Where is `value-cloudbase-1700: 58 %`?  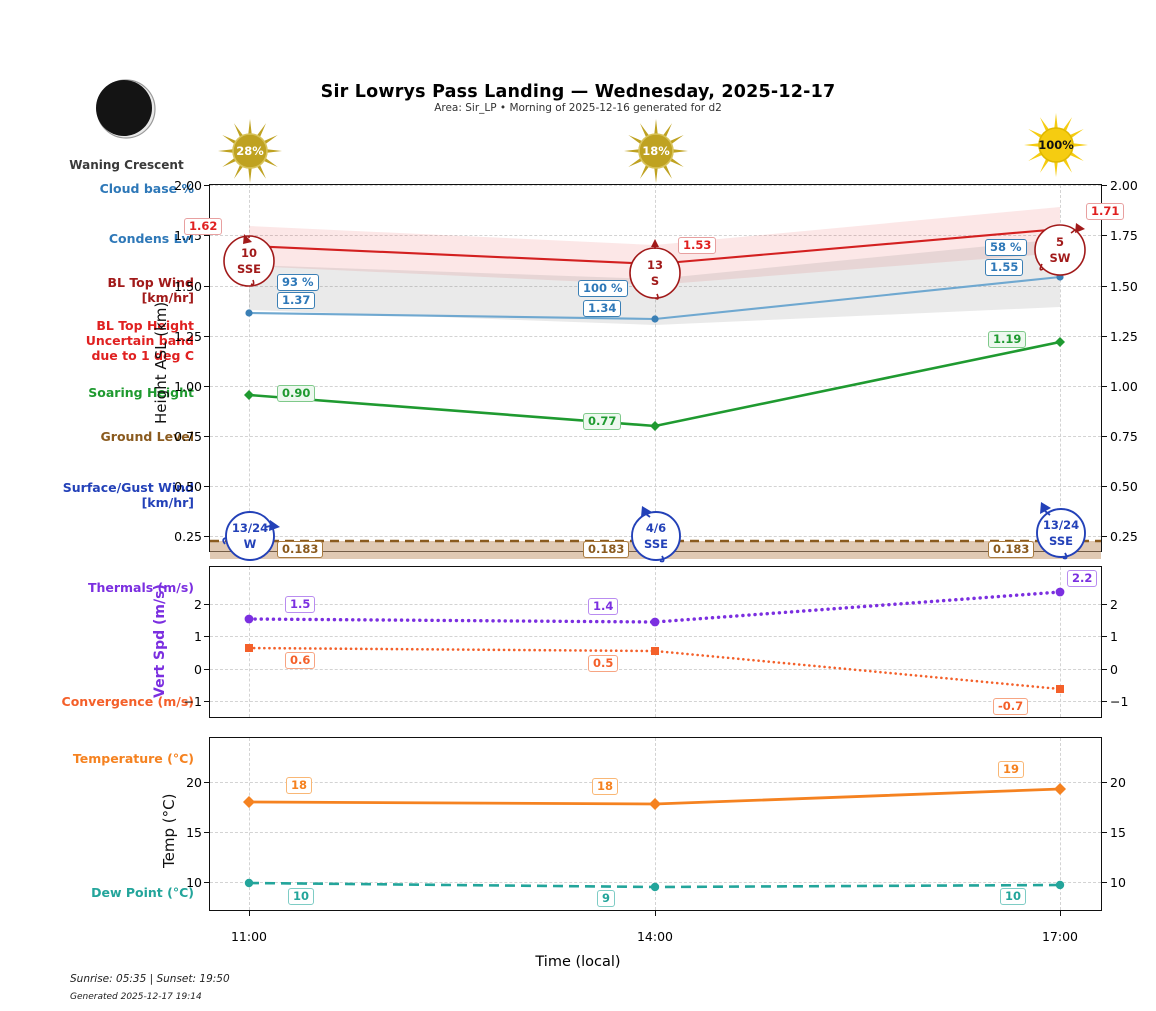
value-cloudbase-1700: 58 % is located at coordinates (1006, 247).